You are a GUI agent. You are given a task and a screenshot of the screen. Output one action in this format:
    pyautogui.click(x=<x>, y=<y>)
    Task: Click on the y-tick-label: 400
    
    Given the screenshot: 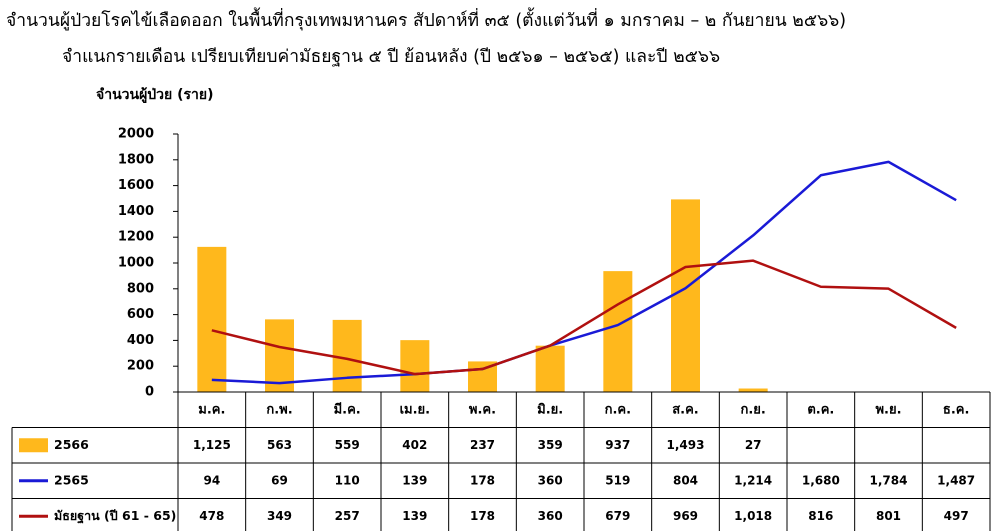 What is the action you would take?
    pyautogui.click(x=140, y=340)
    